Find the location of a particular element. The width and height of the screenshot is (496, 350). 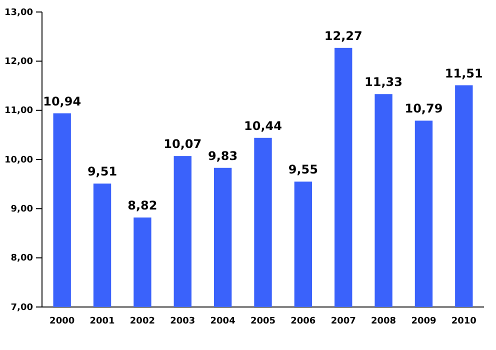

data-label: 9,55 is located at coordinates (303, 169).